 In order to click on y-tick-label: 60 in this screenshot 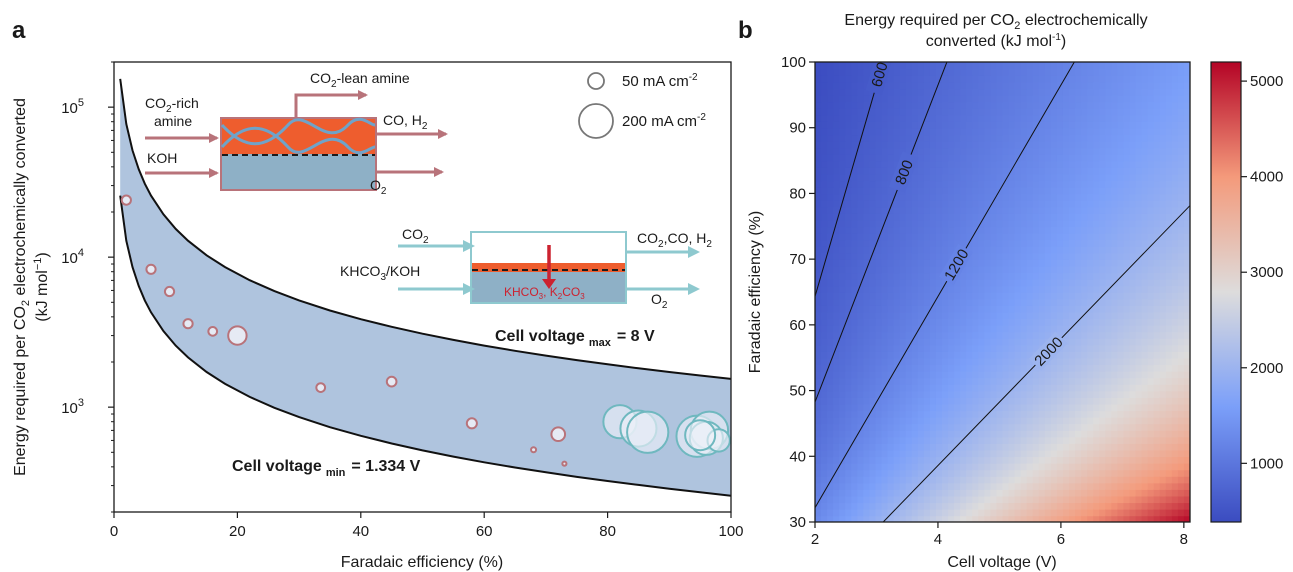, I will do `click(797, 325)`.